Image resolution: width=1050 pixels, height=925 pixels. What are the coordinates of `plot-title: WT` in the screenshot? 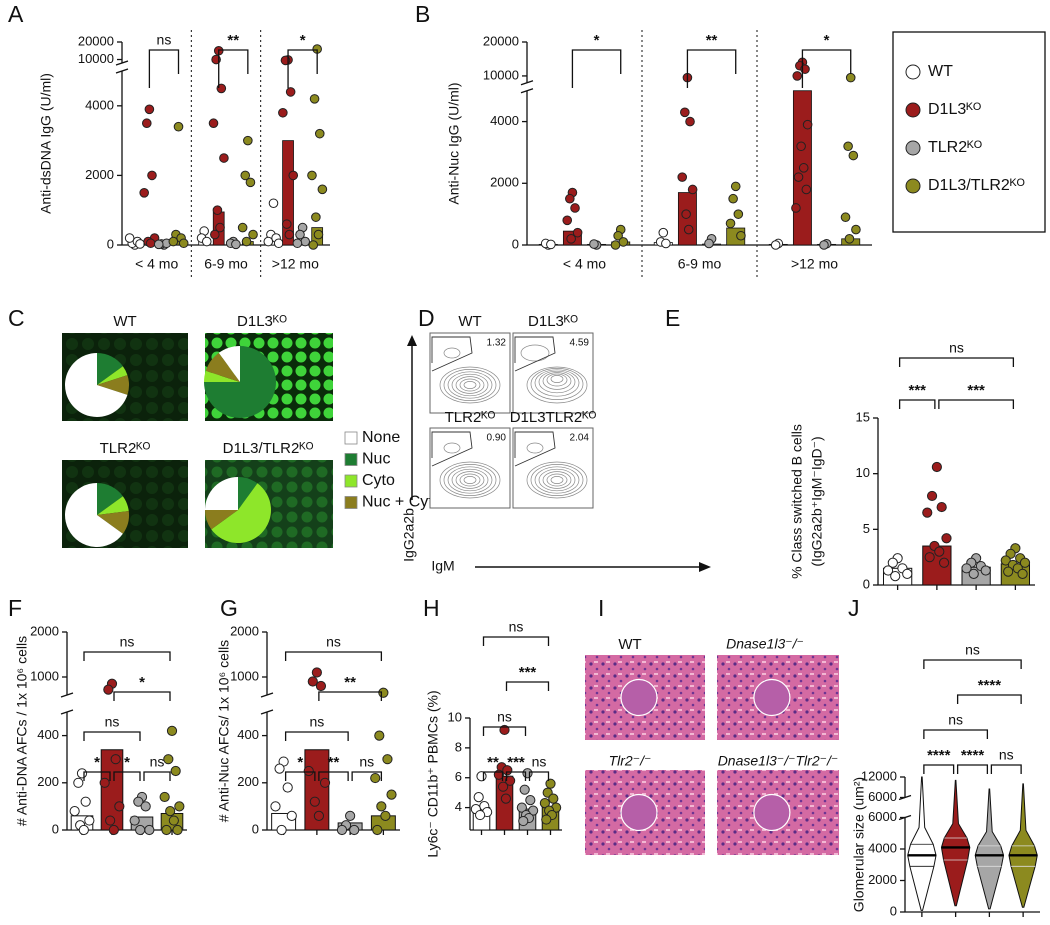 It's located at (469, 321).